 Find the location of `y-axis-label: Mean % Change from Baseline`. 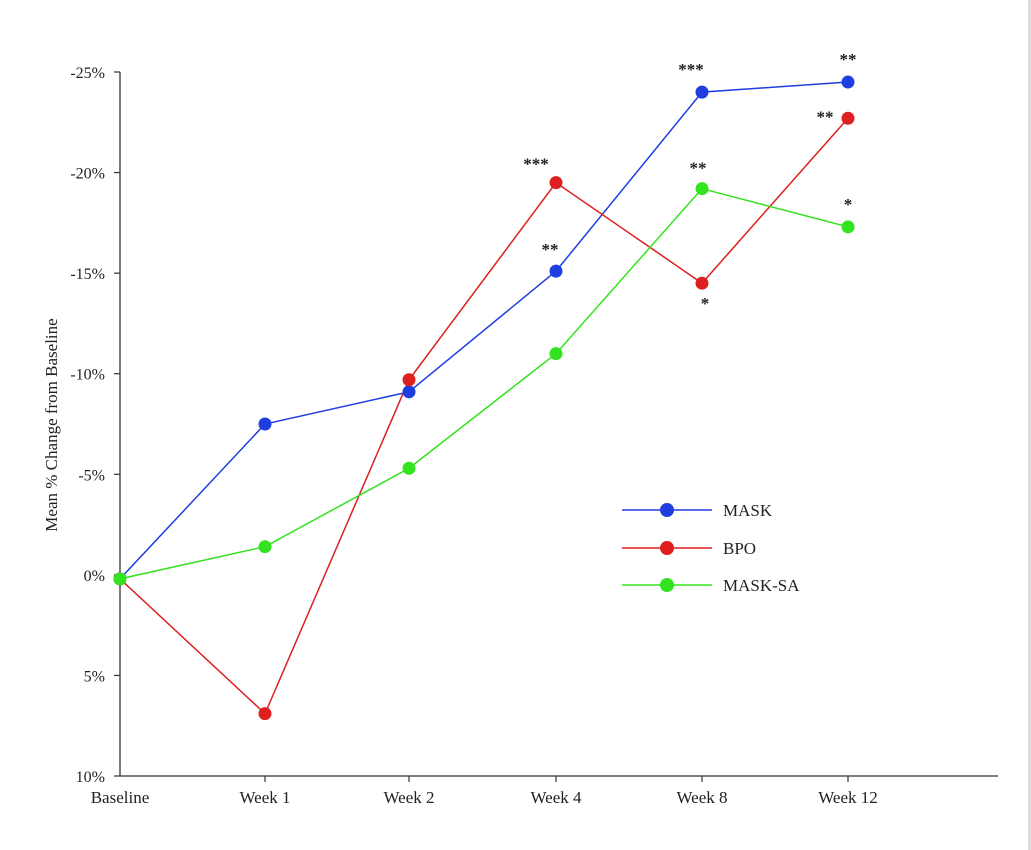

y-axis-label: Mean % Change from Baseline is located at coordinates (51, 424).